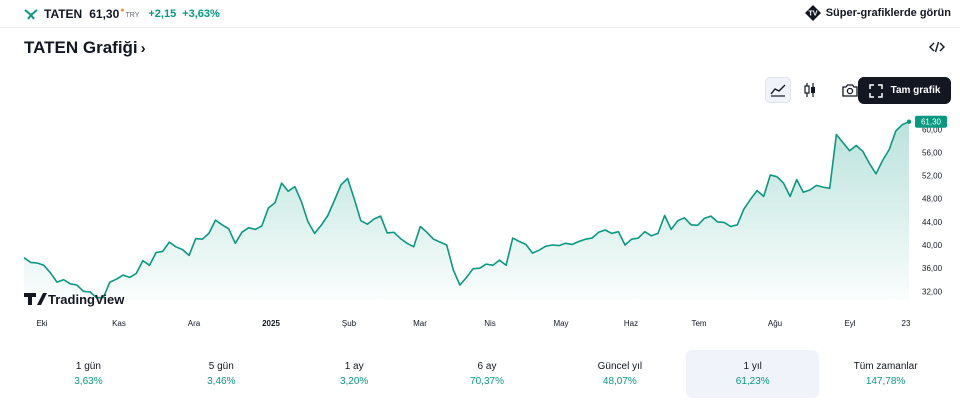 The image size is (960, 403). What do you see at coordinates (221, 381) in the screenshot?
I see `period-change-value: 3,46%` at bounding box center [221, 381].